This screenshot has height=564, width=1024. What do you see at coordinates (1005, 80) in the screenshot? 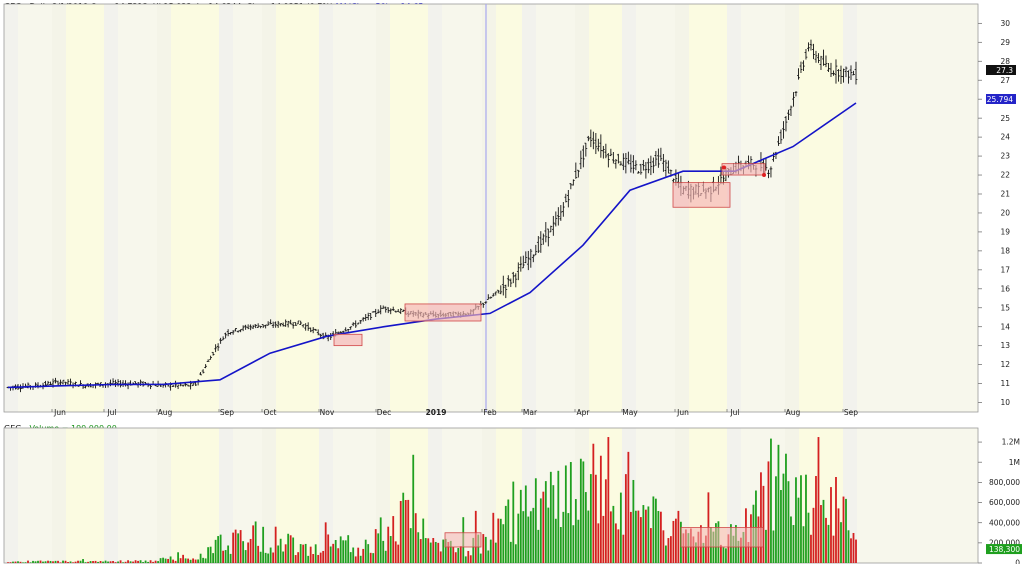
I see `y-tick-label: 27` at bounding box center [1005, 80].